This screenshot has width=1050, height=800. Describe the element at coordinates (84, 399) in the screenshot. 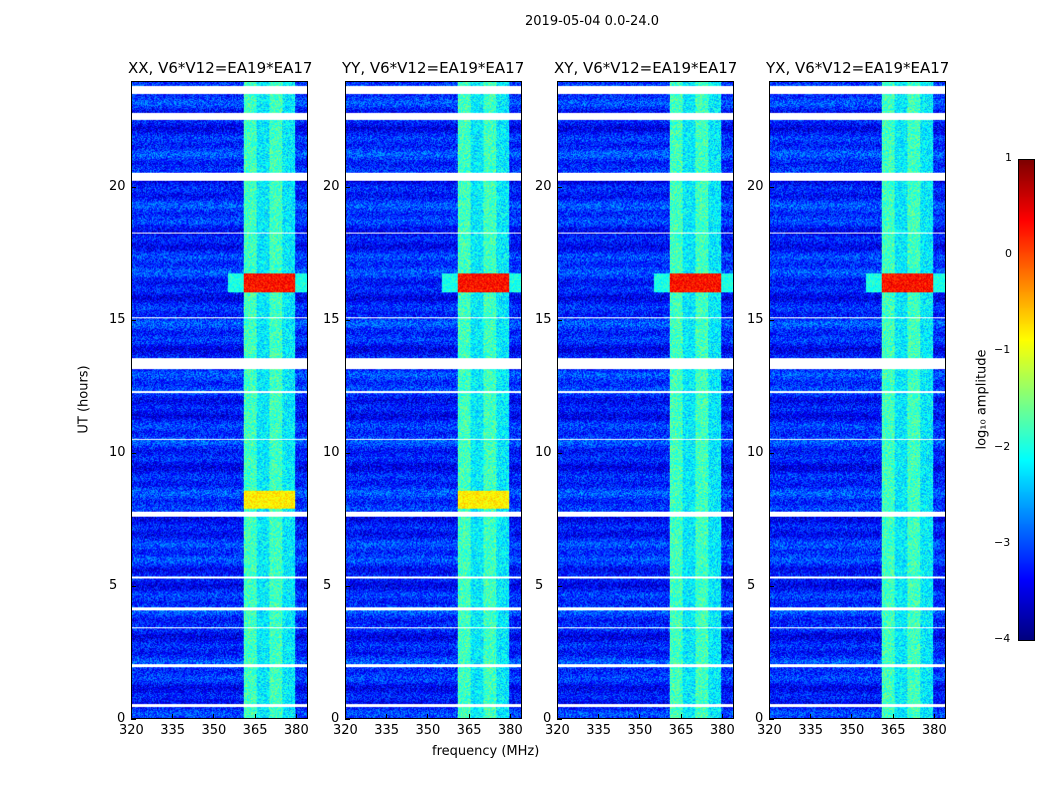

I see `y-axis-label: UT (hours)` at that location.